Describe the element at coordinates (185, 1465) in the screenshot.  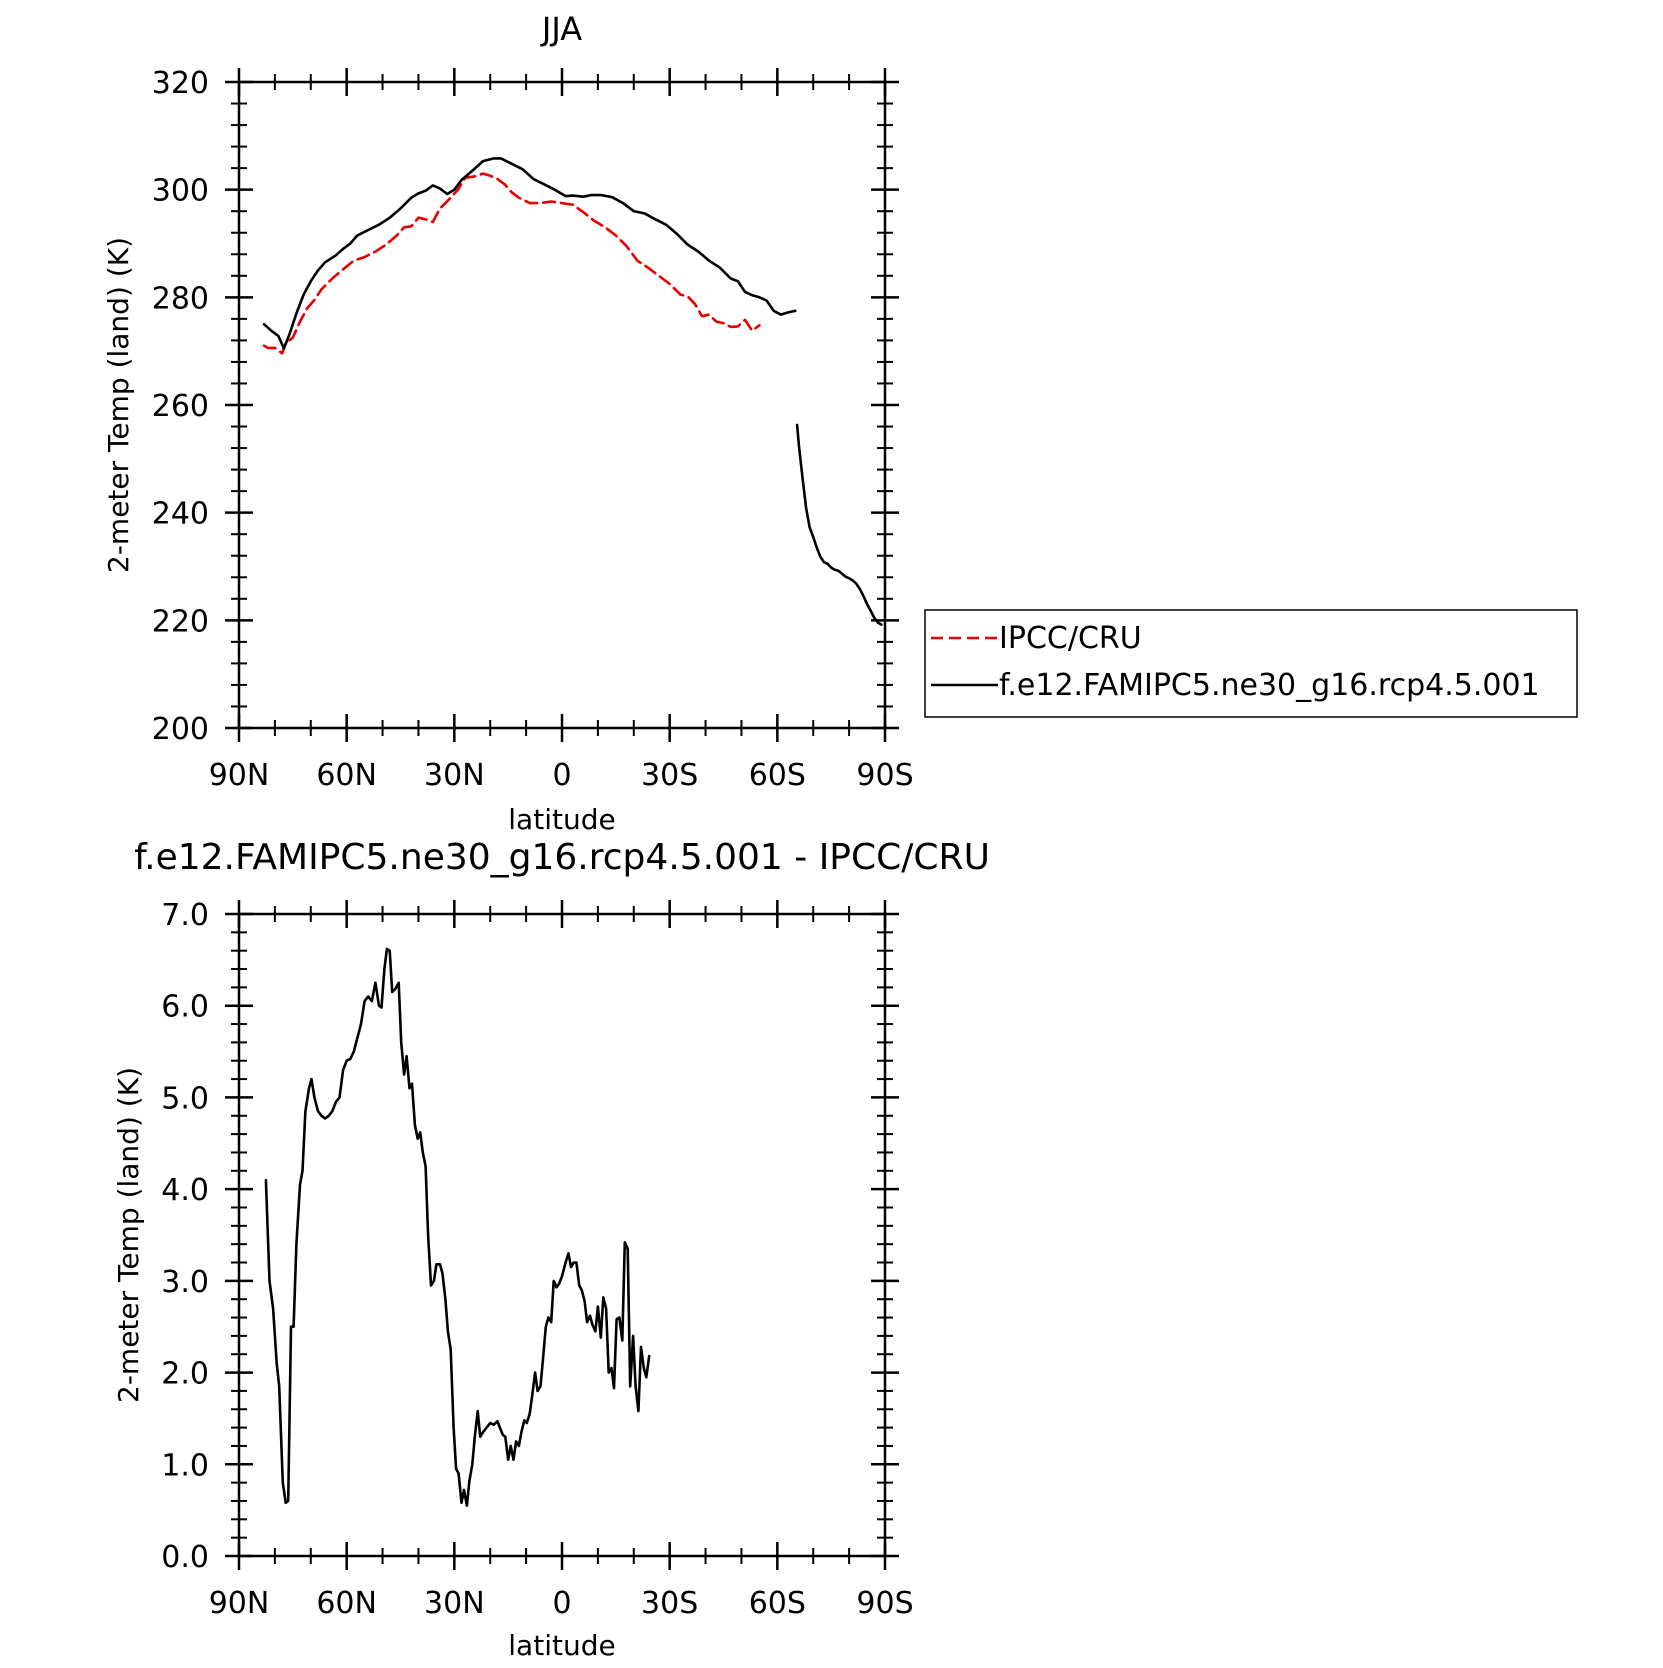
I see `panel-bottom-y-tick-label: 1.0` at that location.